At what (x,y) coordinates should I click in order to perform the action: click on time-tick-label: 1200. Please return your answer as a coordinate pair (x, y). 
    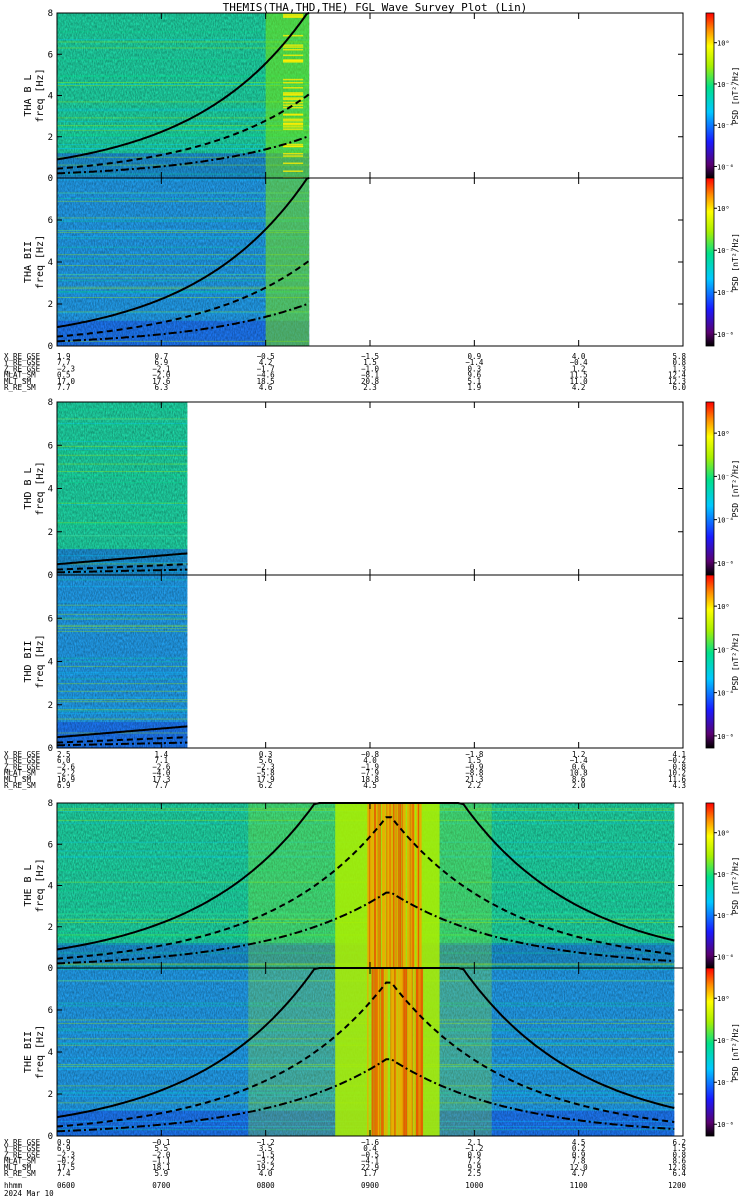
    Looking at the image, I should click on (677, 1185).